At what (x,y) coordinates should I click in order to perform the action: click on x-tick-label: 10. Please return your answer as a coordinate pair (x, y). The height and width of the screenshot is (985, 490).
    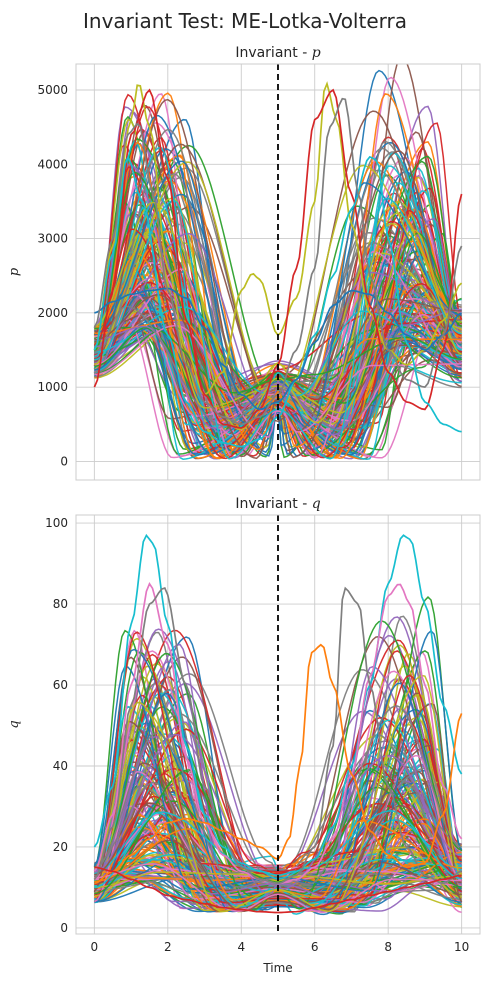
    Looking at the image, I should click on (461, 947).